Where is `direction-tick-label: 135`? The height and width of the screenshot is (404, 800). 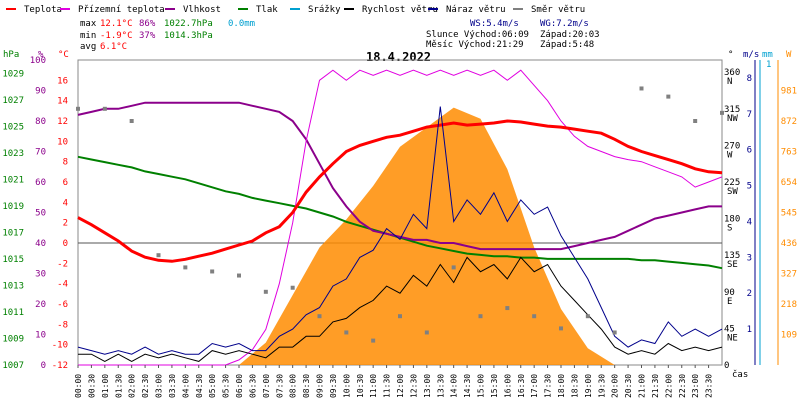
direction-tick-label: 135 is located at coordinates (732, 256).